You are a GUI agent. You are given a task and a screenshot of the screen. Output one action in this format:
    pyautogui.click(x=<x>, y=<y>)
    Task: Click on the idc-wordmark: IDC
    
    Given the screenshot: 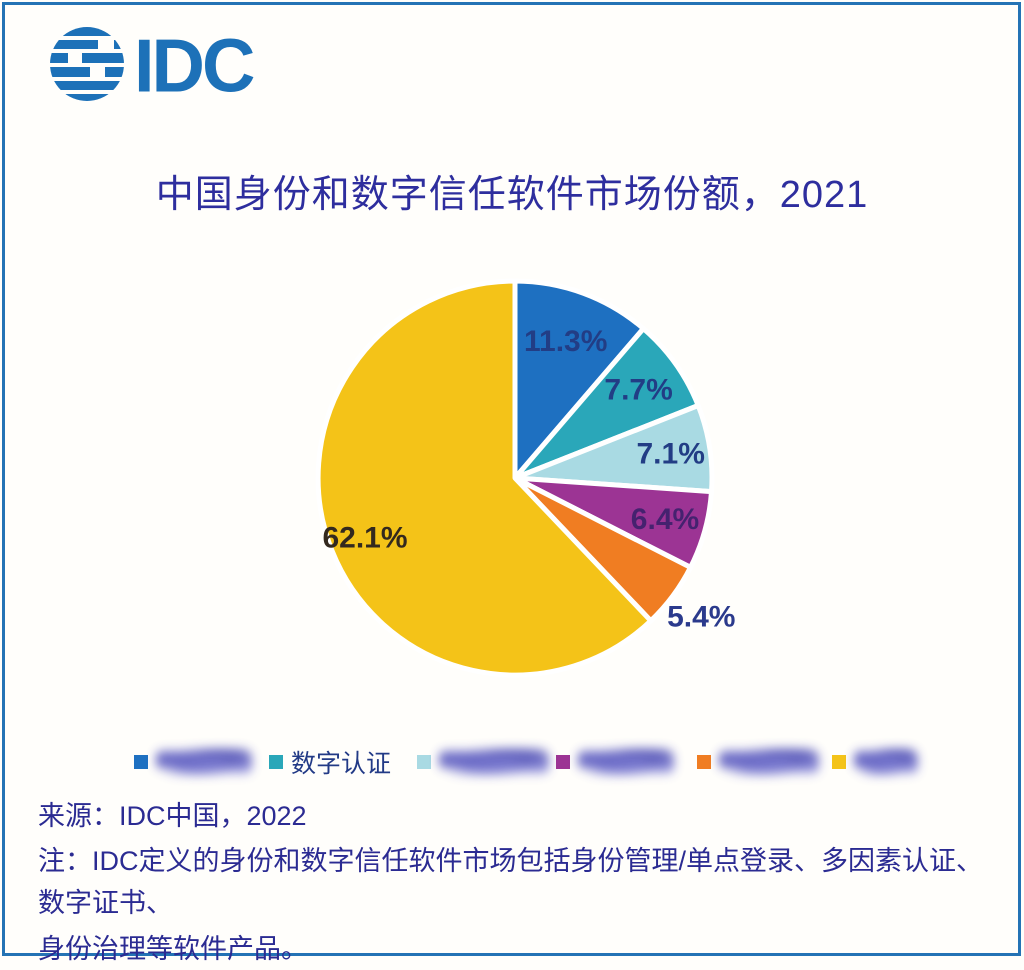 What is the action you would take?
    pyautogui.click(x=194, y=65)
    